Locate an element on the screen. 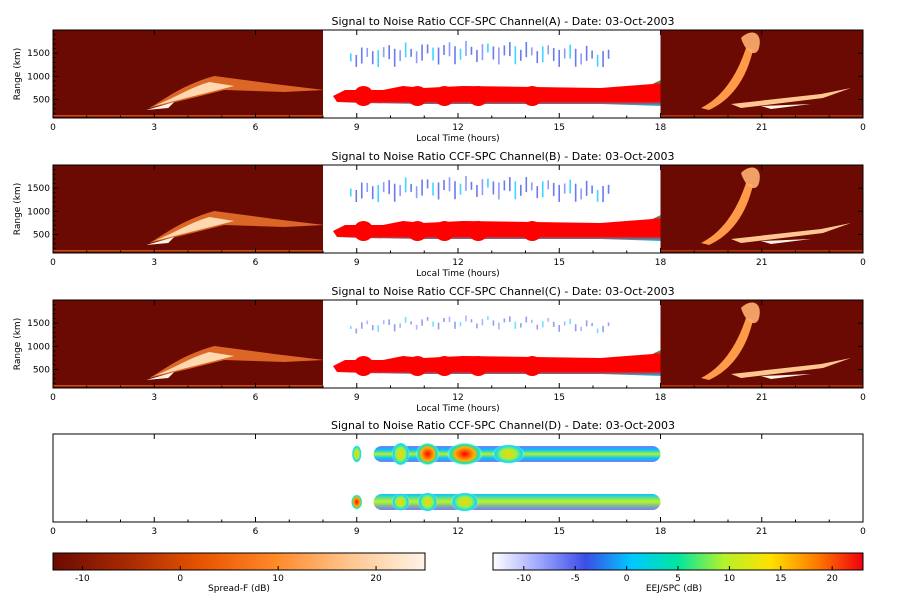  x-tick-label: 12 is located at coordinates (457, 128).